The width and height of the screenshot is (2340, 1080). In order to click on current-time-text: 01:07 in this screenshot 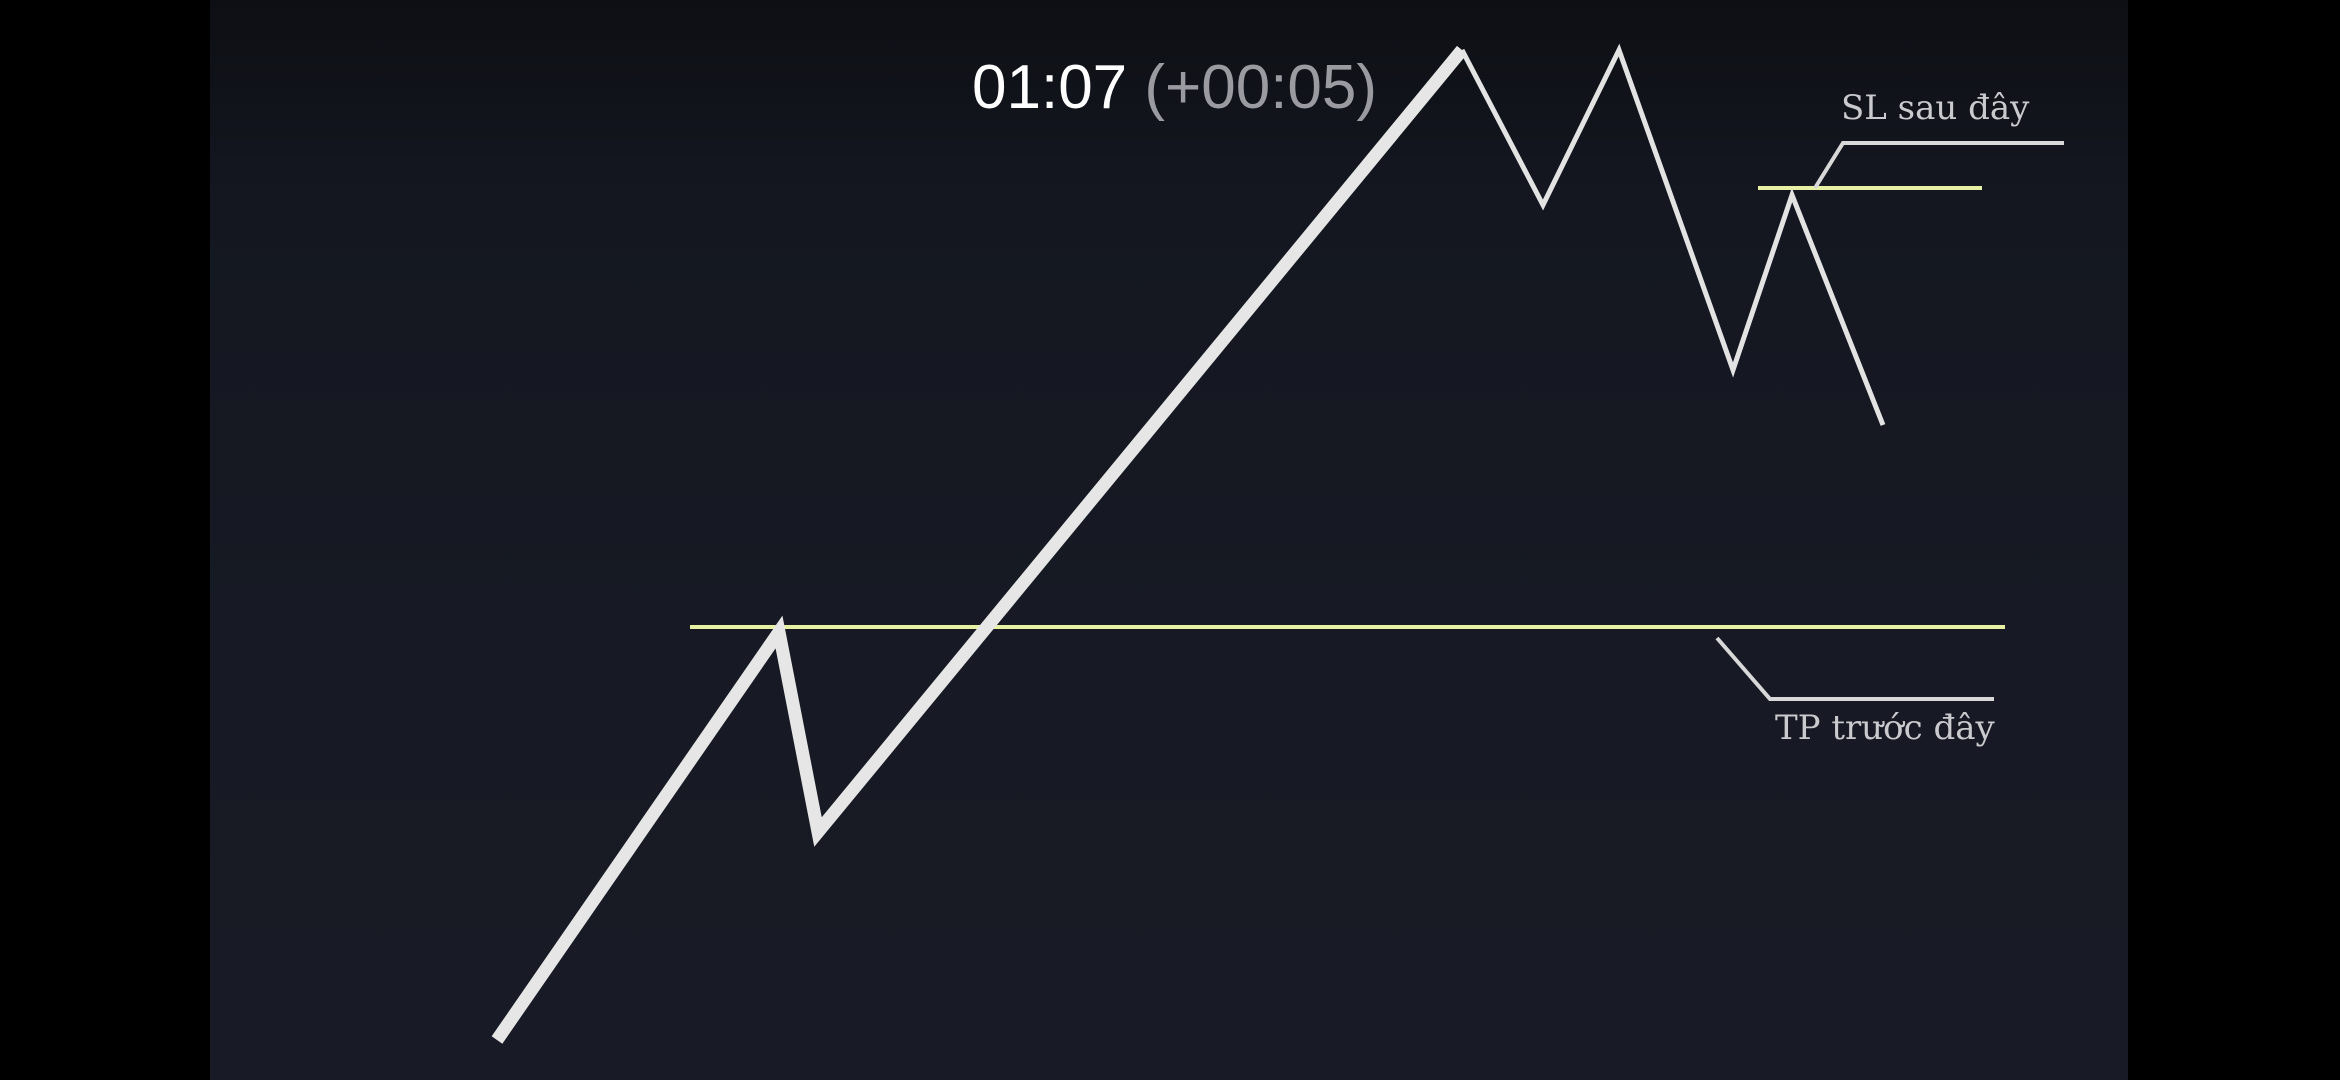, I will do `click(1050, 87)`.